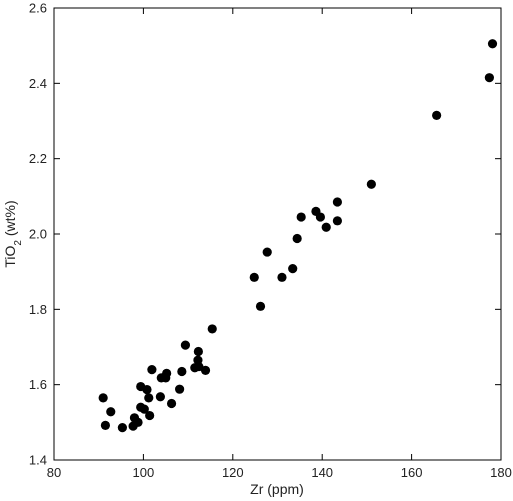  What do you see at coordinates (38, 309) in the screenshot?
I see `y-tick-label: 1.8` at bounding box center [38, 309].